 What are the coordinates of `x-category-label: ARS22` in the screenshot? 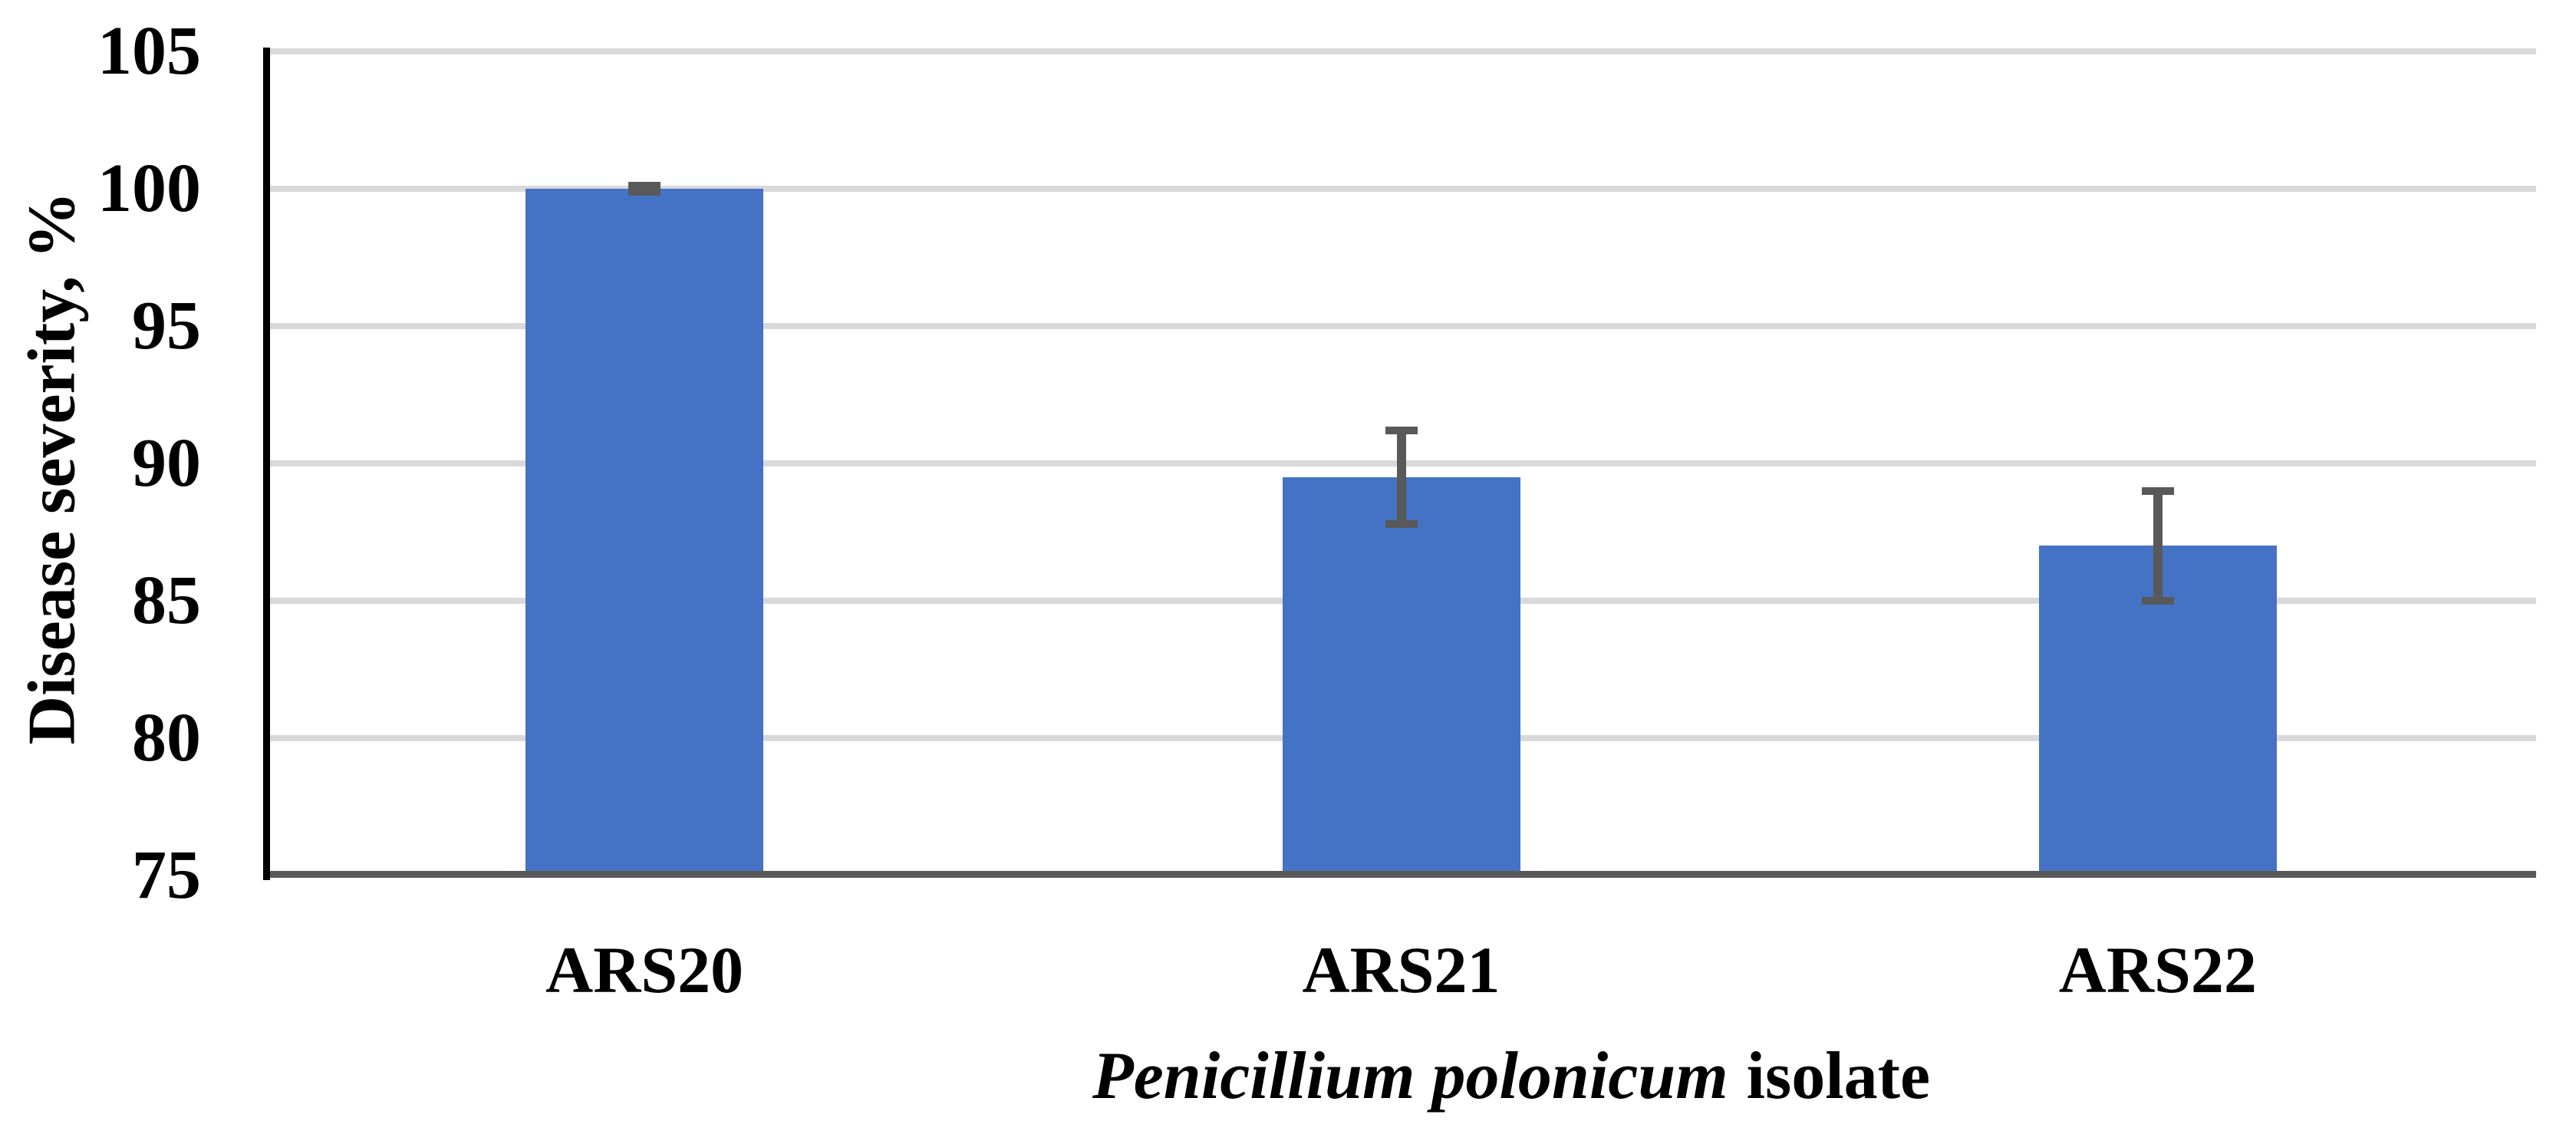 It's located at (2157, 970).